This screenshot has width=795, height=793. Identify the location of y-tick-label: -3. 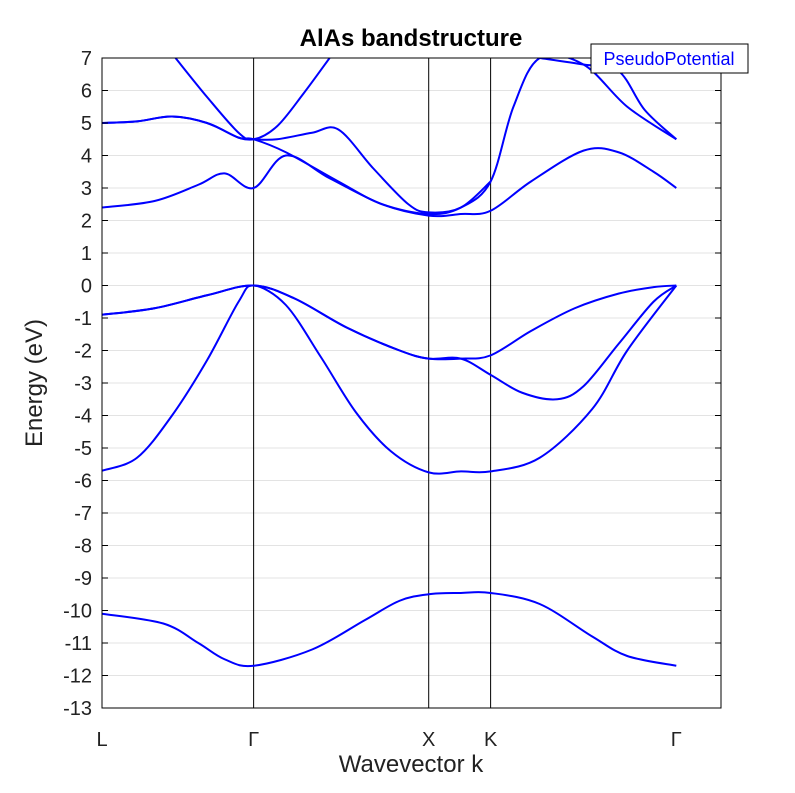
(83, 384).